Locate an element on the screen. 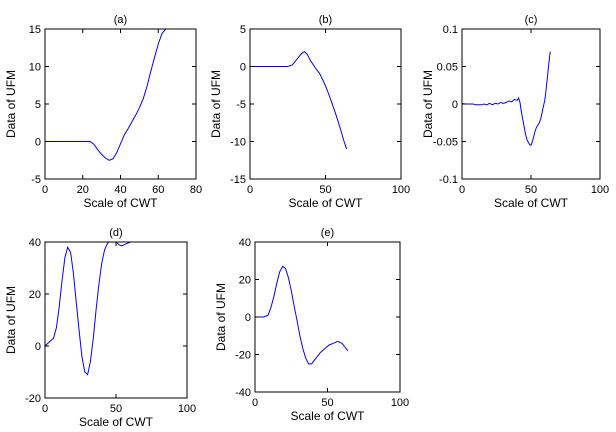  x-tick-label: 60 is located at coordinates (158, 190).